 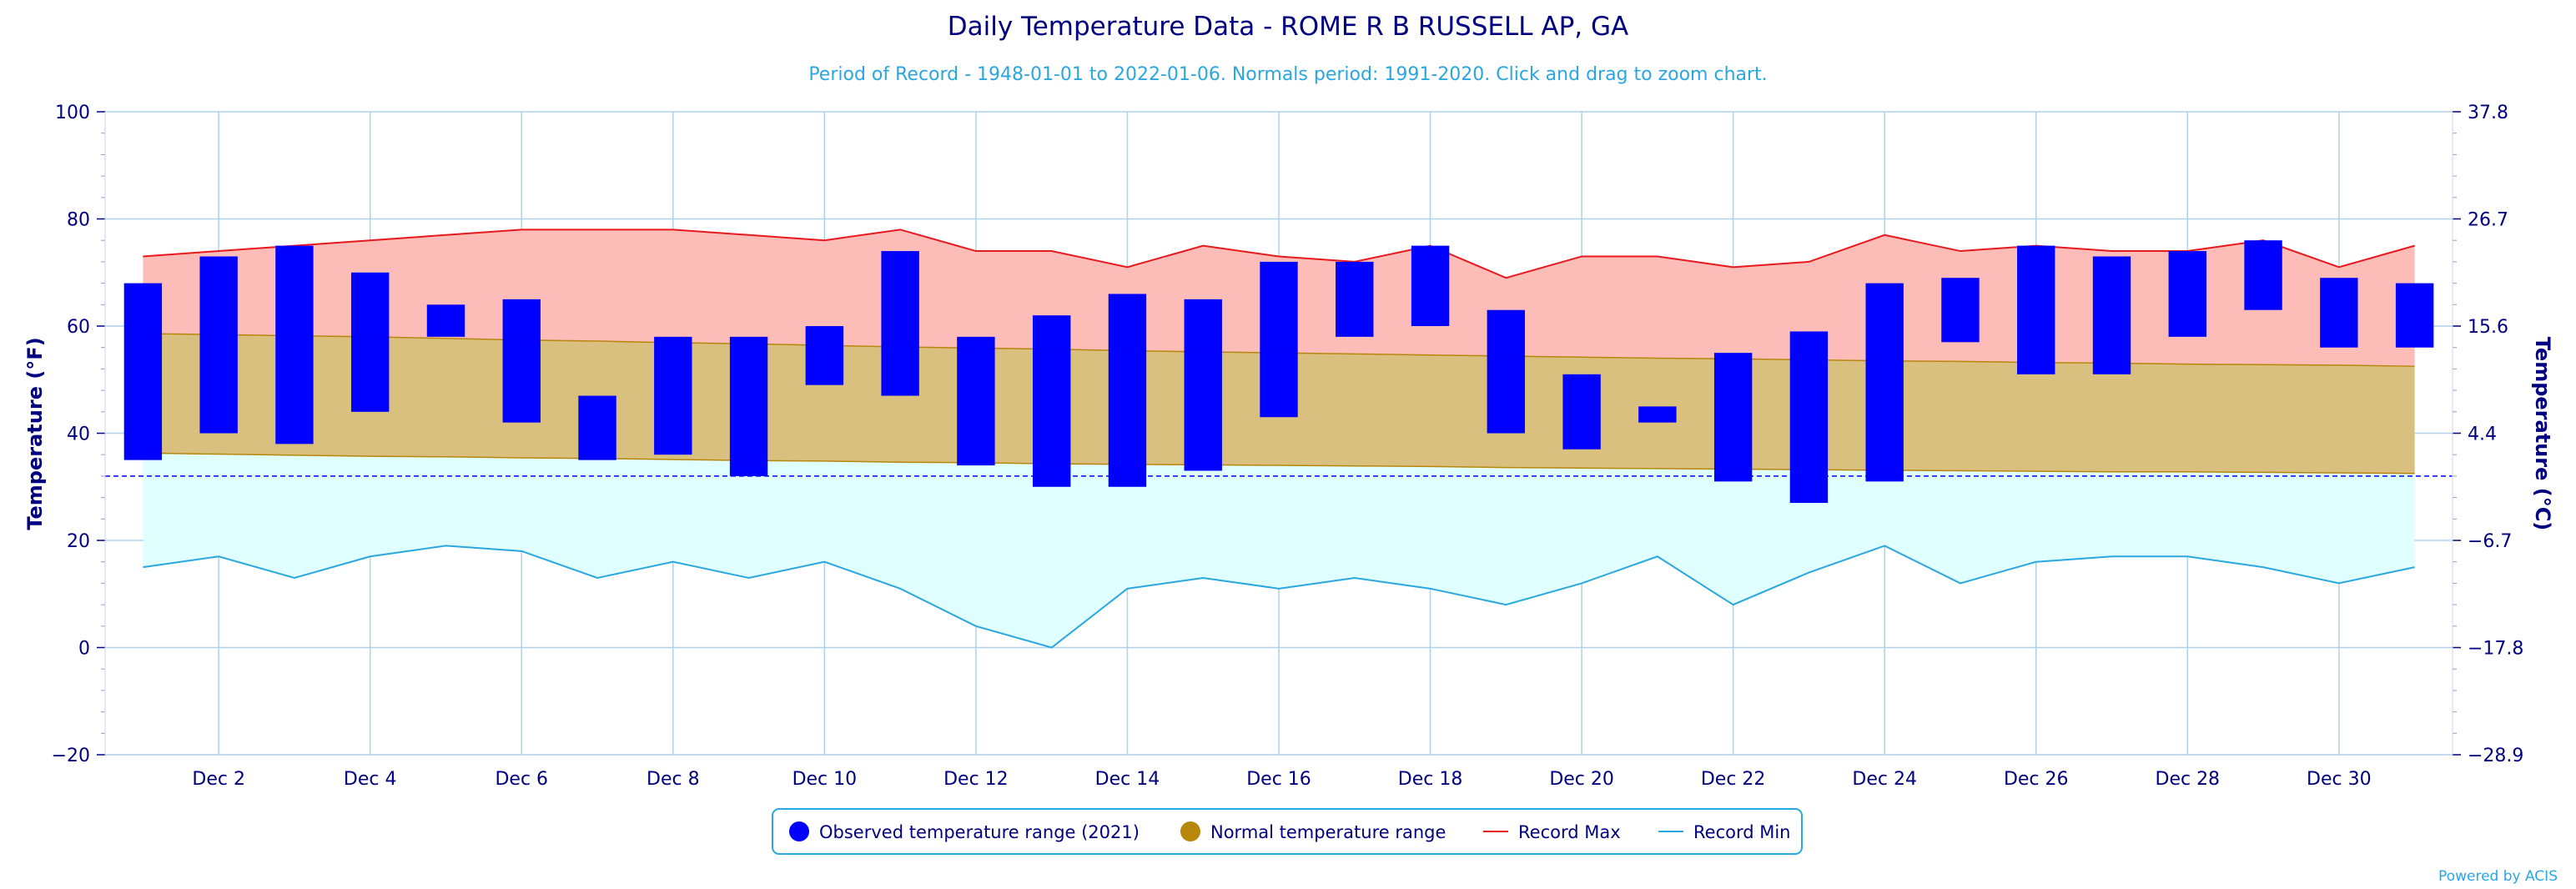 I want to click on x-tick-label: Dec 4, so click(x=370, y=779).